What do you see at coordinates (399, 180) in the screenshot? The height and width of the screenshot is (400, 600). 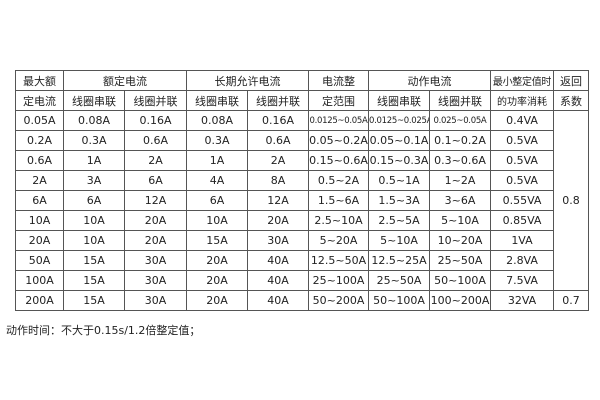 I see `table-cell: 0.5~1A` at bounding box center [399, 180].